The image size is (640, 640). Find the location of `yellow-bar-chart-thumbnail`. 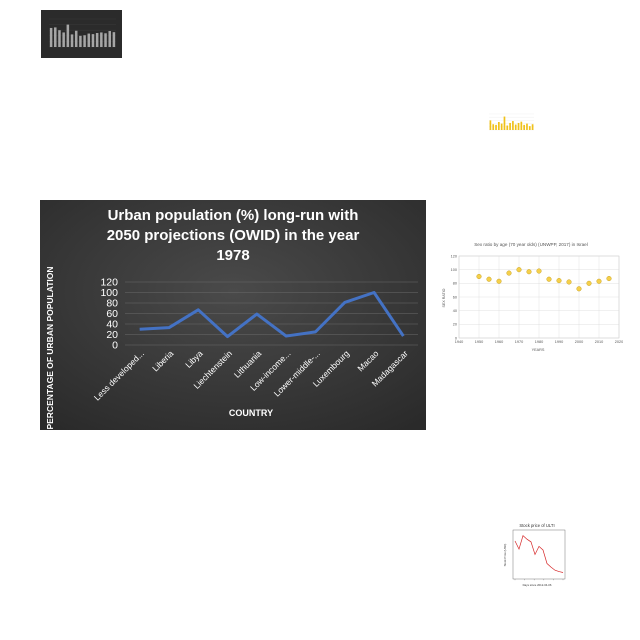

yellow-bar-chart-thumbnail is located at coordinates (517, 121).